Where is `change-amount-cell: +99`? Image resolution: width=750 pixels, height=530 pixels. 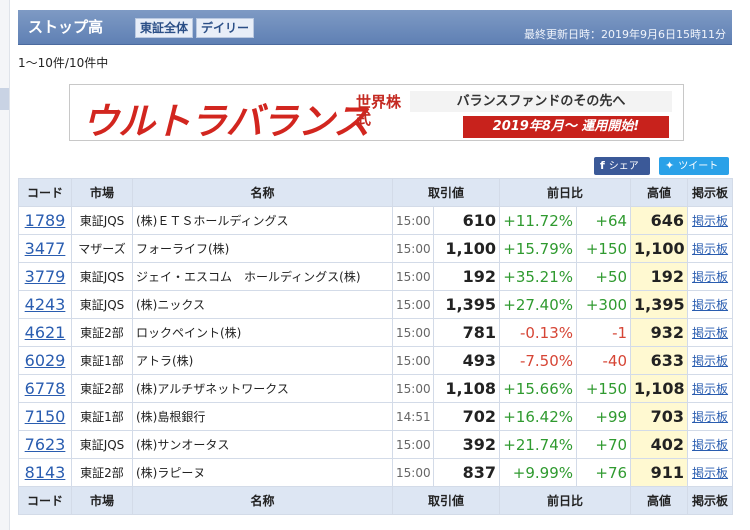 change-amount-cell: +99 is located at coordinates (604, 416).